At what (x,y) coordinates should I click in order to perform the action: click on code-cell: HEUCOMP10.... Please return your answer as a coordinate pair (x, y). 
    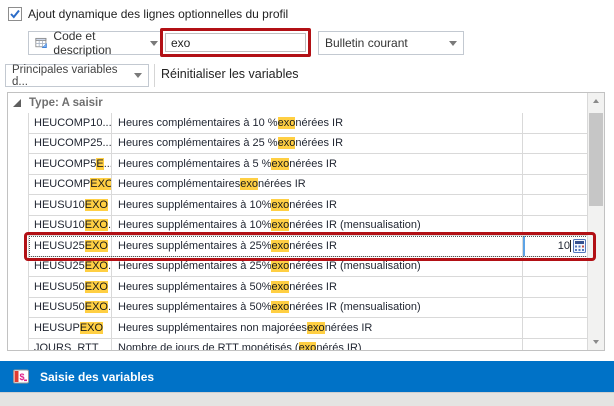
    Looking at the image, I should click on (70, 123).